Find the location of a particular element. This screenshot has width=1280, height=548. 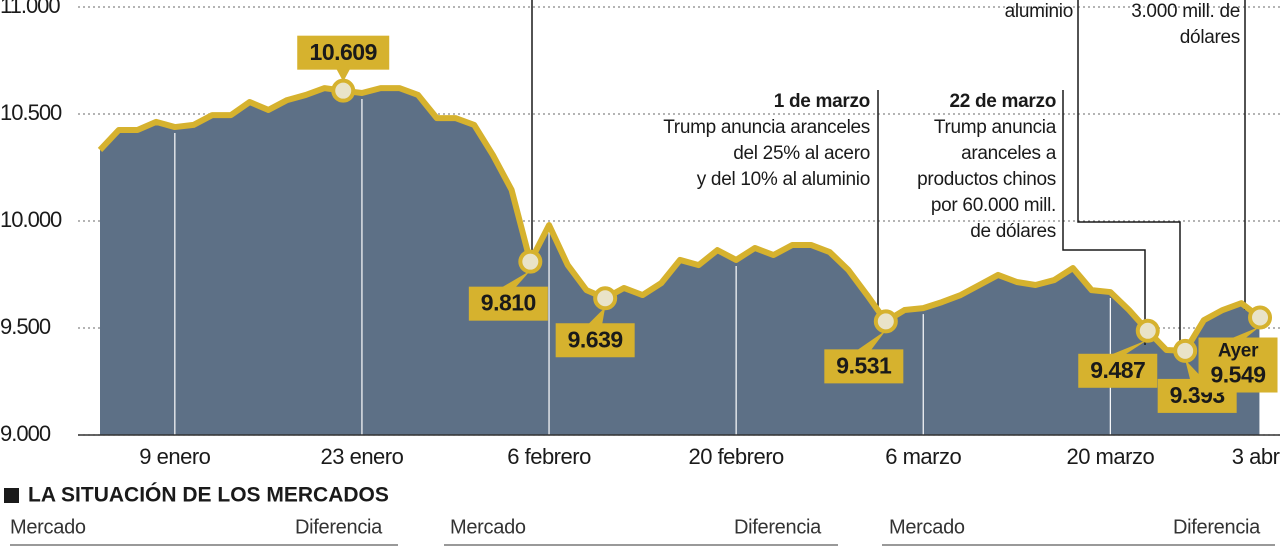

x-tick-label: 9 enero is located at coordinates (174, 456).